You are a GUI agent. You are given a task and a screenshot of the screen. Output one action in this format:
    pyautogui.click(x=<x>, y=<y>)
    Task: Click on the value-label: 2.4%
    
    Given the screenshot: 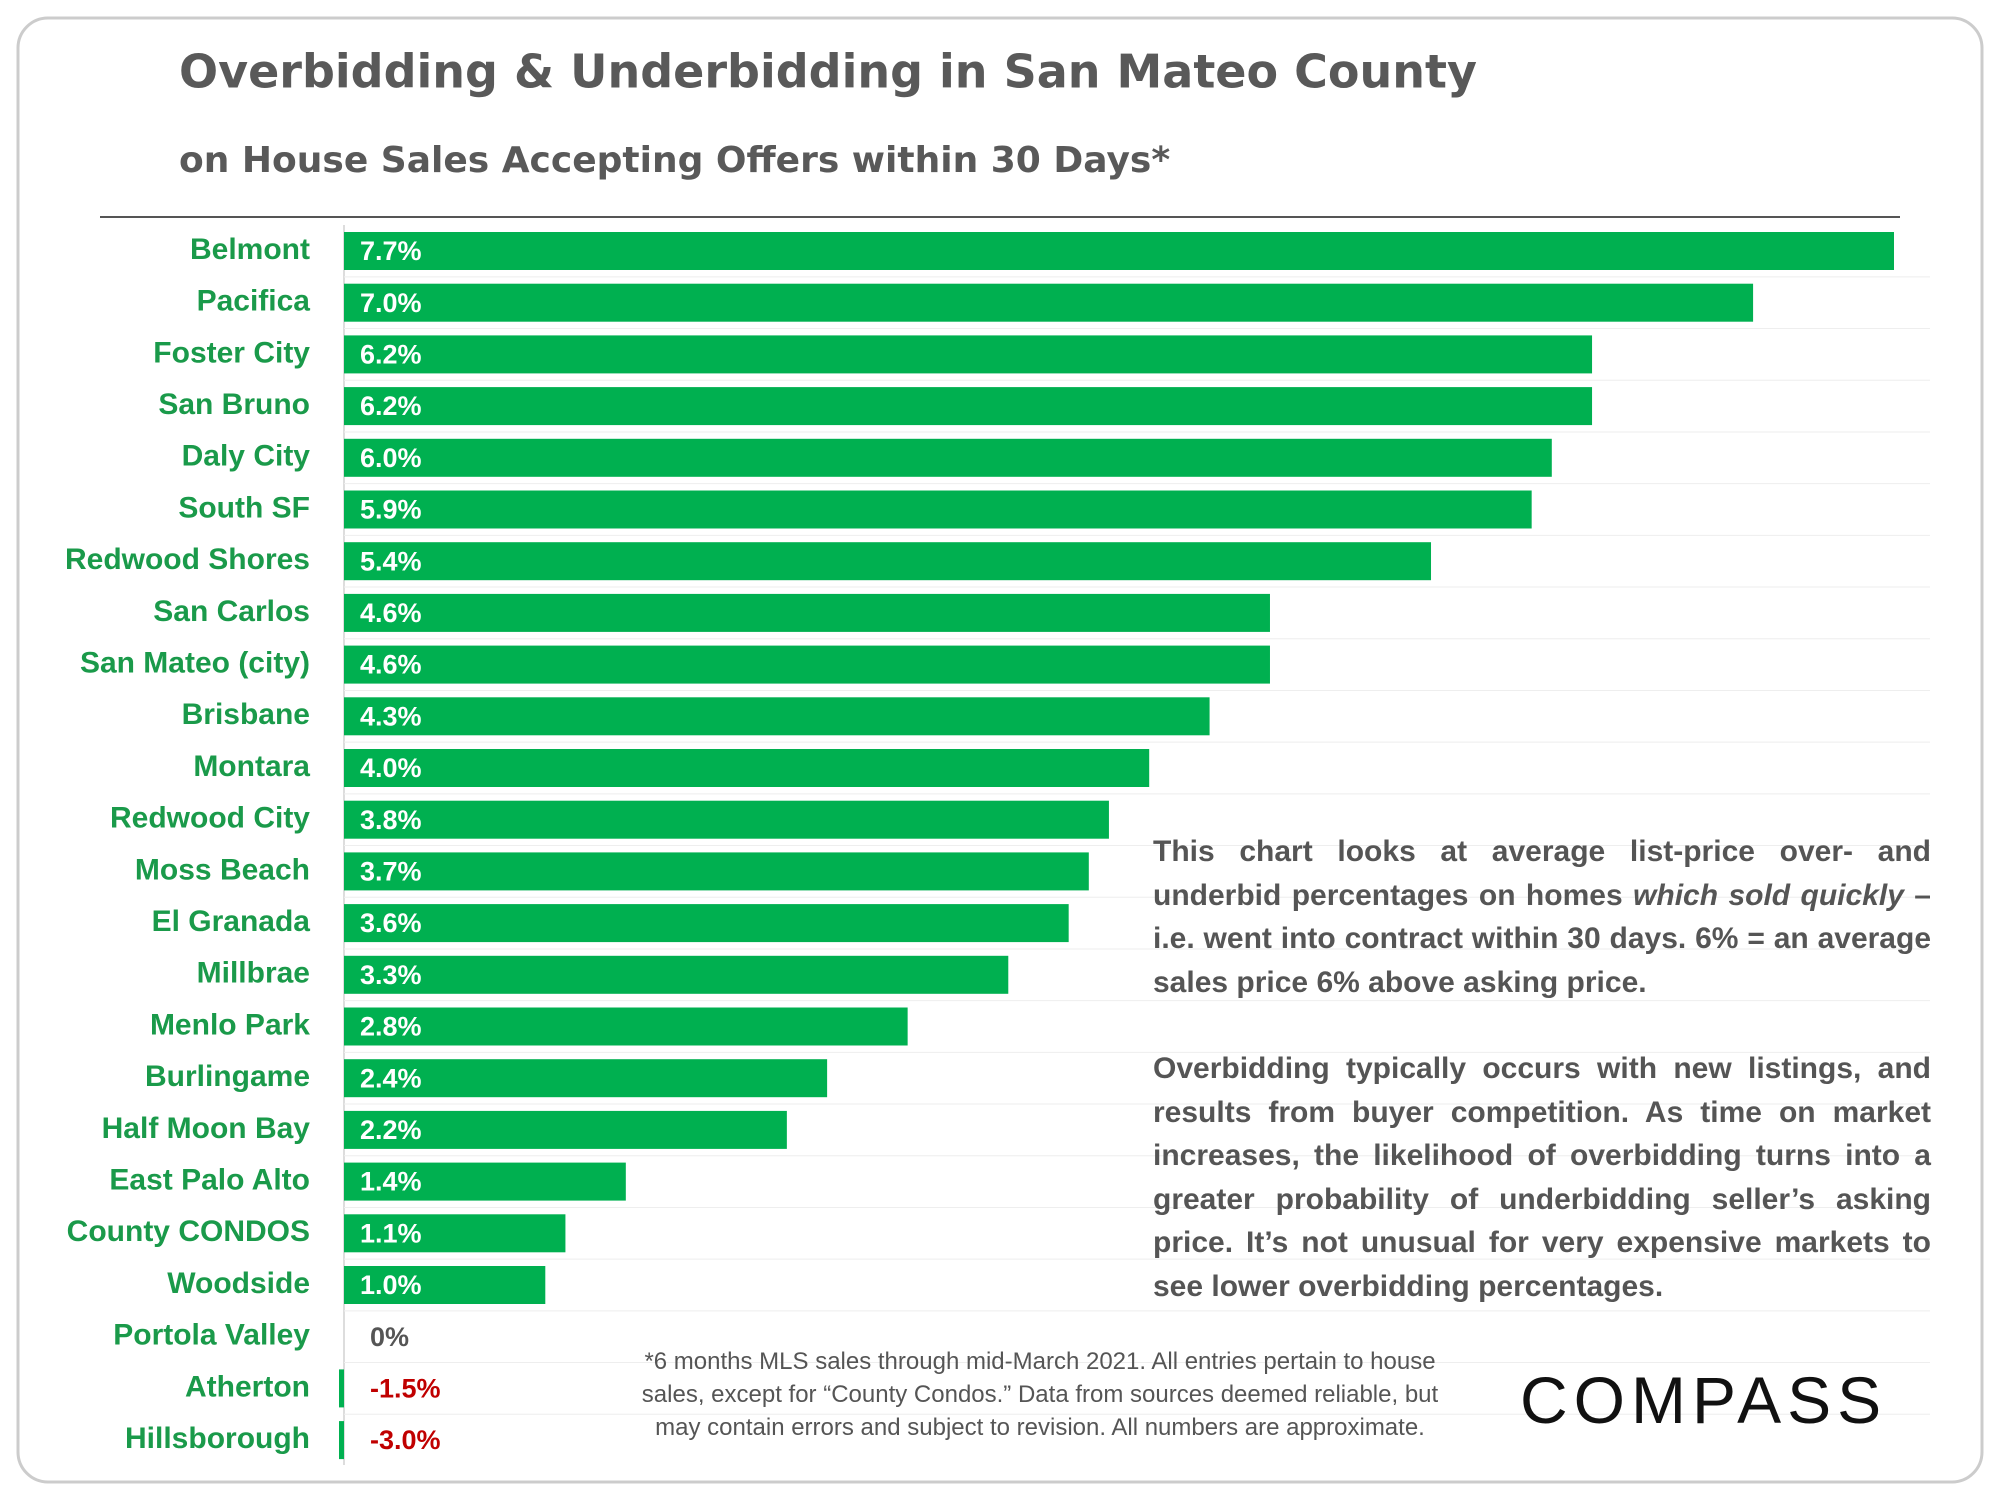 What is the action you would take?
    pyautogui.click(x=391, y=1078)
    